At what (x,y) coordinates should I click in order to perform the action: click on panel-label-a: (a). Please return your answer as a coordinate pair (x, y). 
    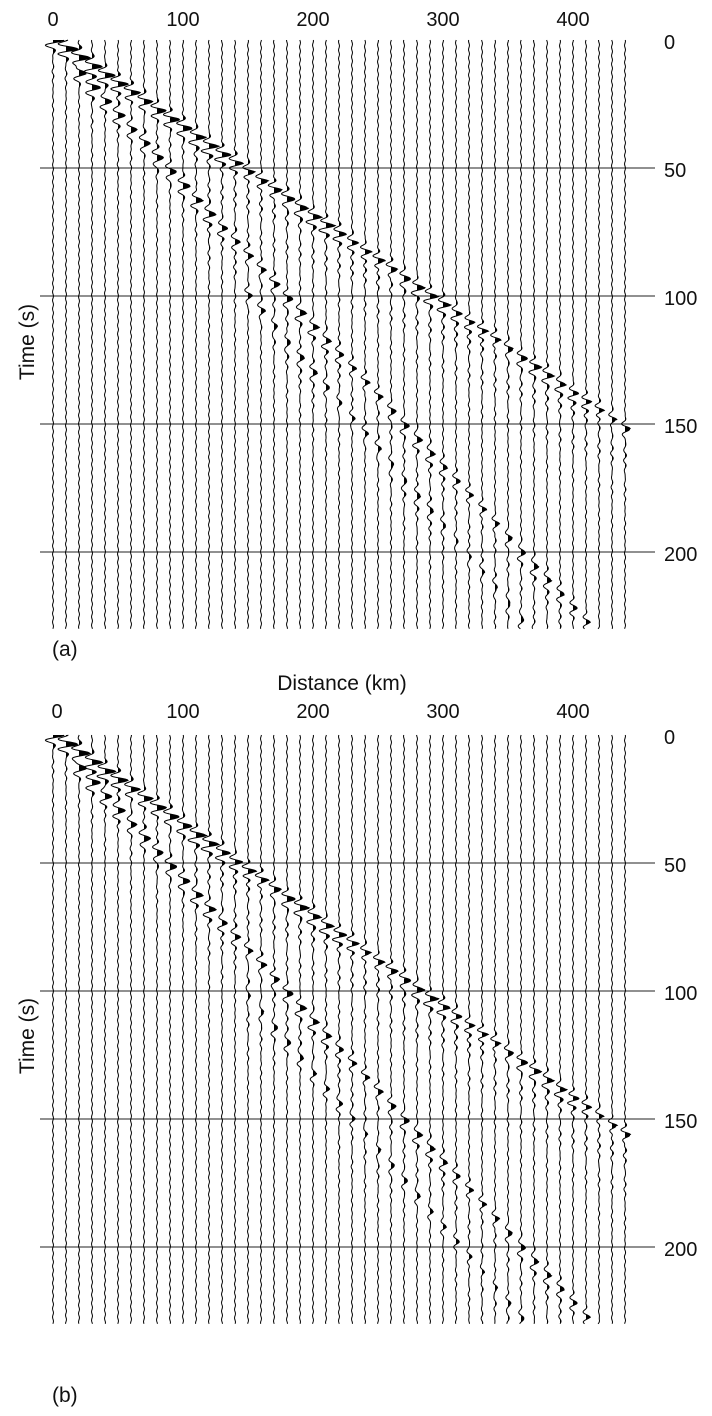
    Looking at the image, I should click on (65, 649).